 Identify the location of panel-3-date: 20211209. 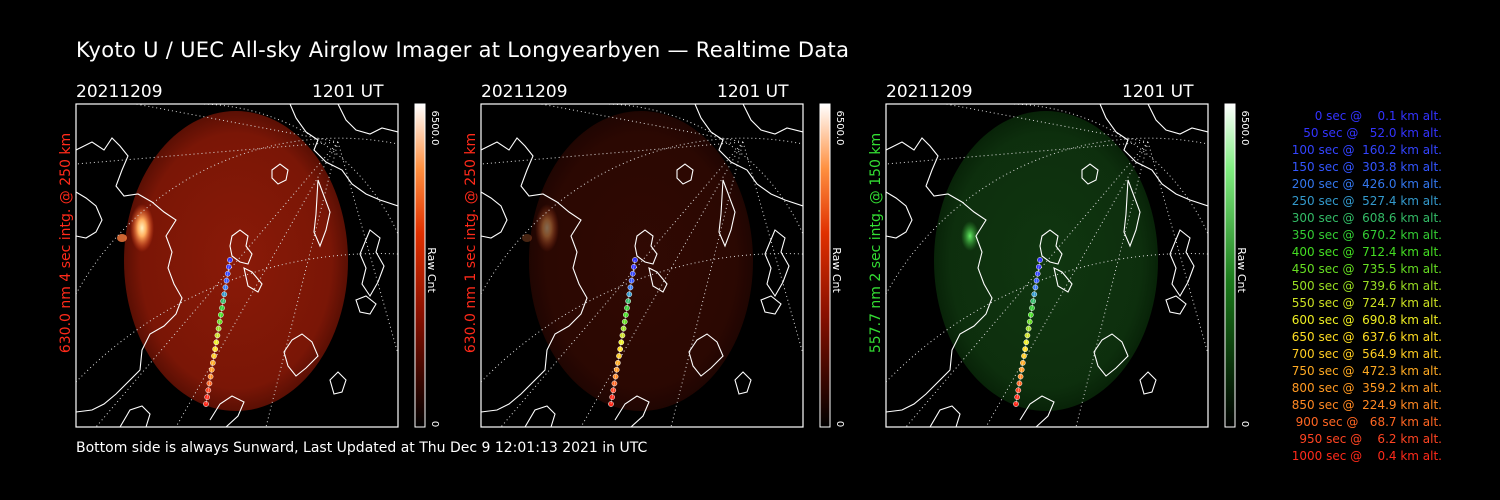
(929, 92).